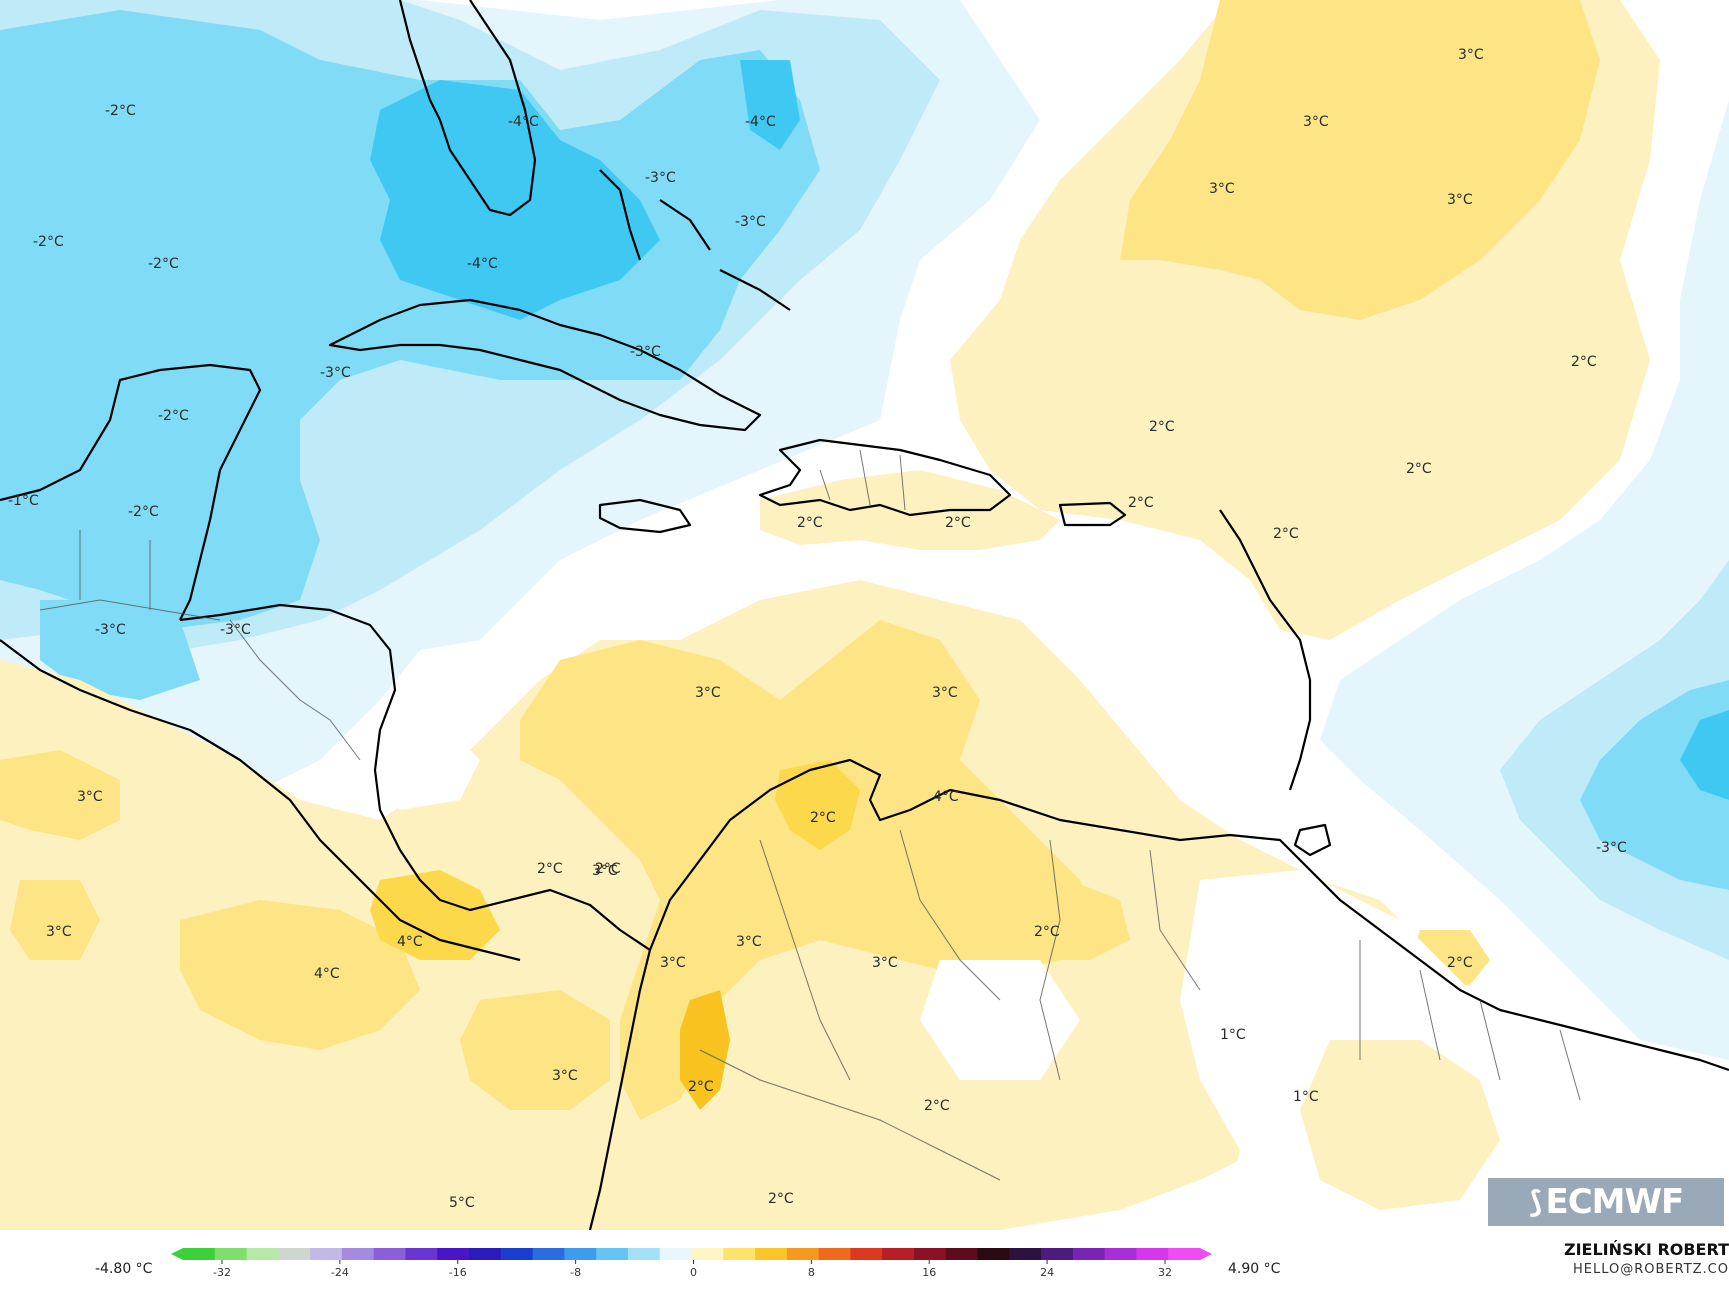  I want to click on legend-ticks: -32 -24 -16 -8 0 8 16 24 32, so click(692, 1269).